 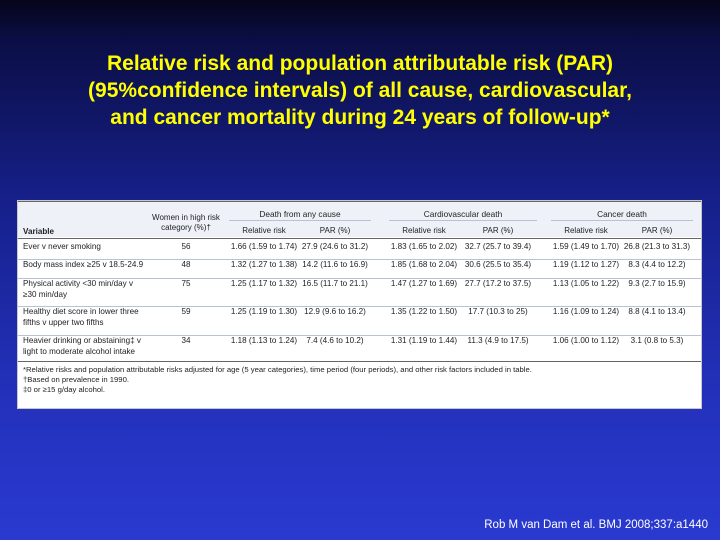 I want to click on row-value-cell: 27.7 (17.2 to 37.5), so click(x=498, y=283).